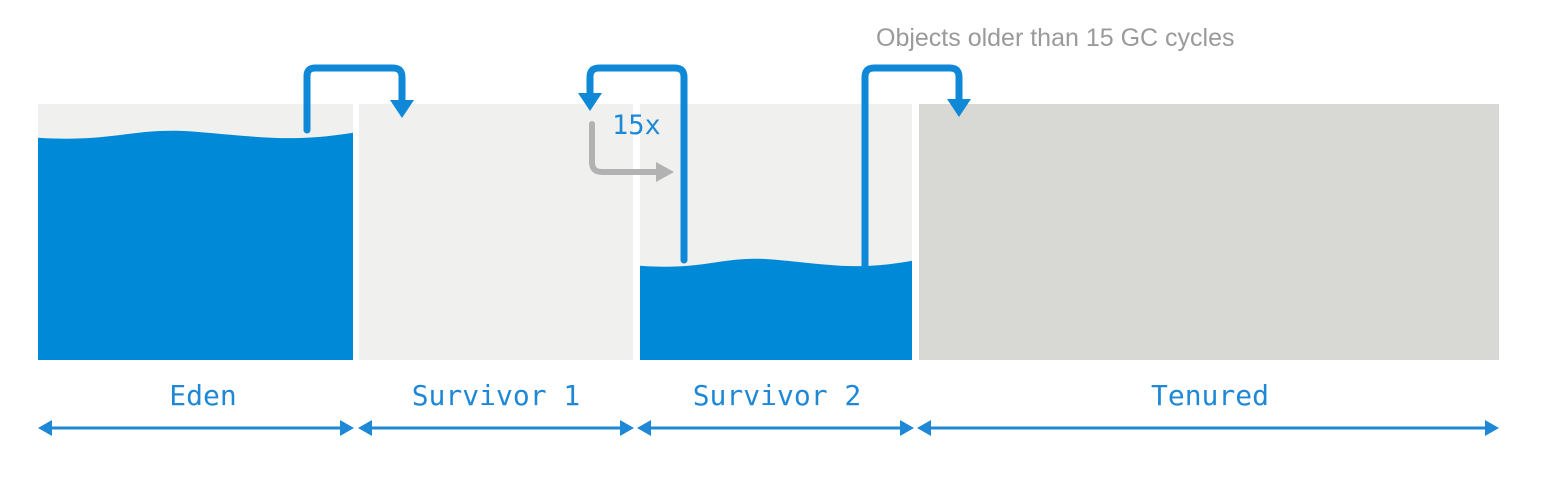 Image resolution: width=1553 pixels, height=494 pixels. Describe the element at coordinates (912, 167) in the screenshot. I see `survivor-2-to-tenured-arrow` at that location.